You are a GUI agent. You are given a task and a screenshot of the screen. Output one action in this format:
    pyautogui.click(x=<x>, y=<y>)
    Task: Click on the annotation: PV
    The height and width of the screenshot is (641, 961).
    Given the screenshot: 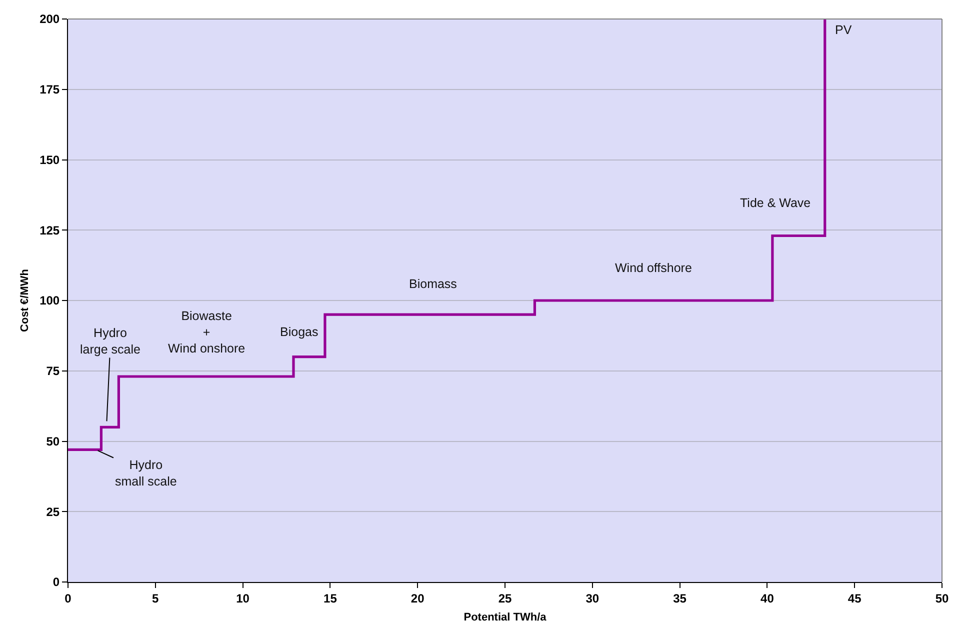 What is the action you would take?
    pyautogui.click(x=843, y=30)
    